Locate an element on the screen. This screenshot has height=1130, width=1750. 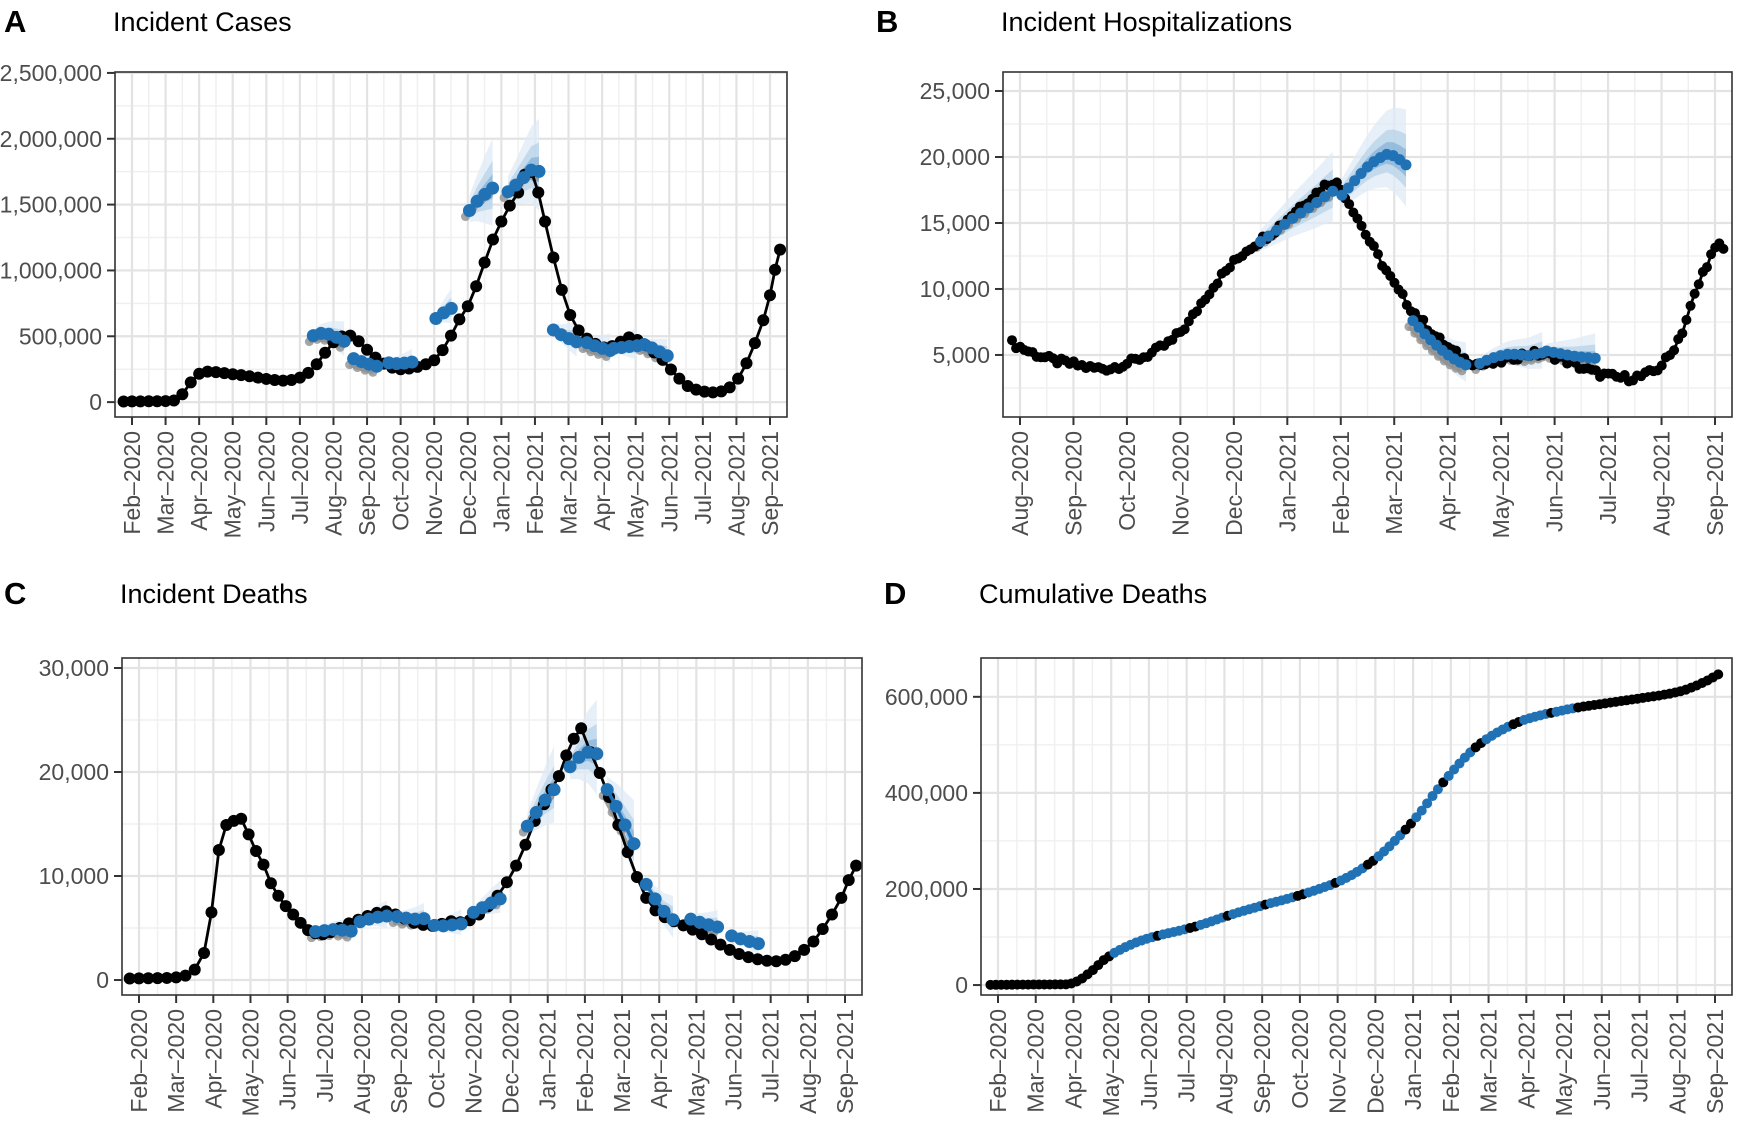
svg-text: 15,000 is located at coordinates (955, 223).